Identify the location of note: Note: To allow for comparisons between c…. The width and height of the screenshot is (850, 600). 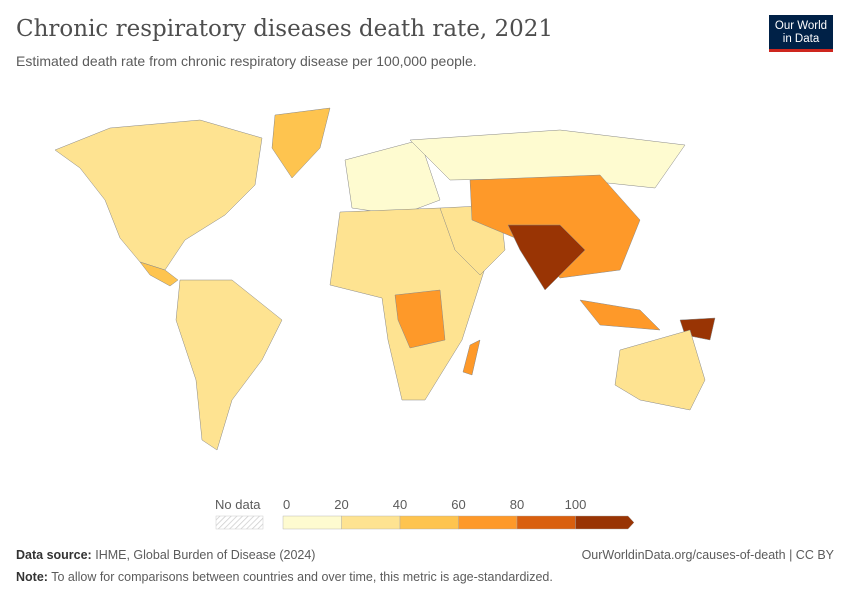
(284, 577).